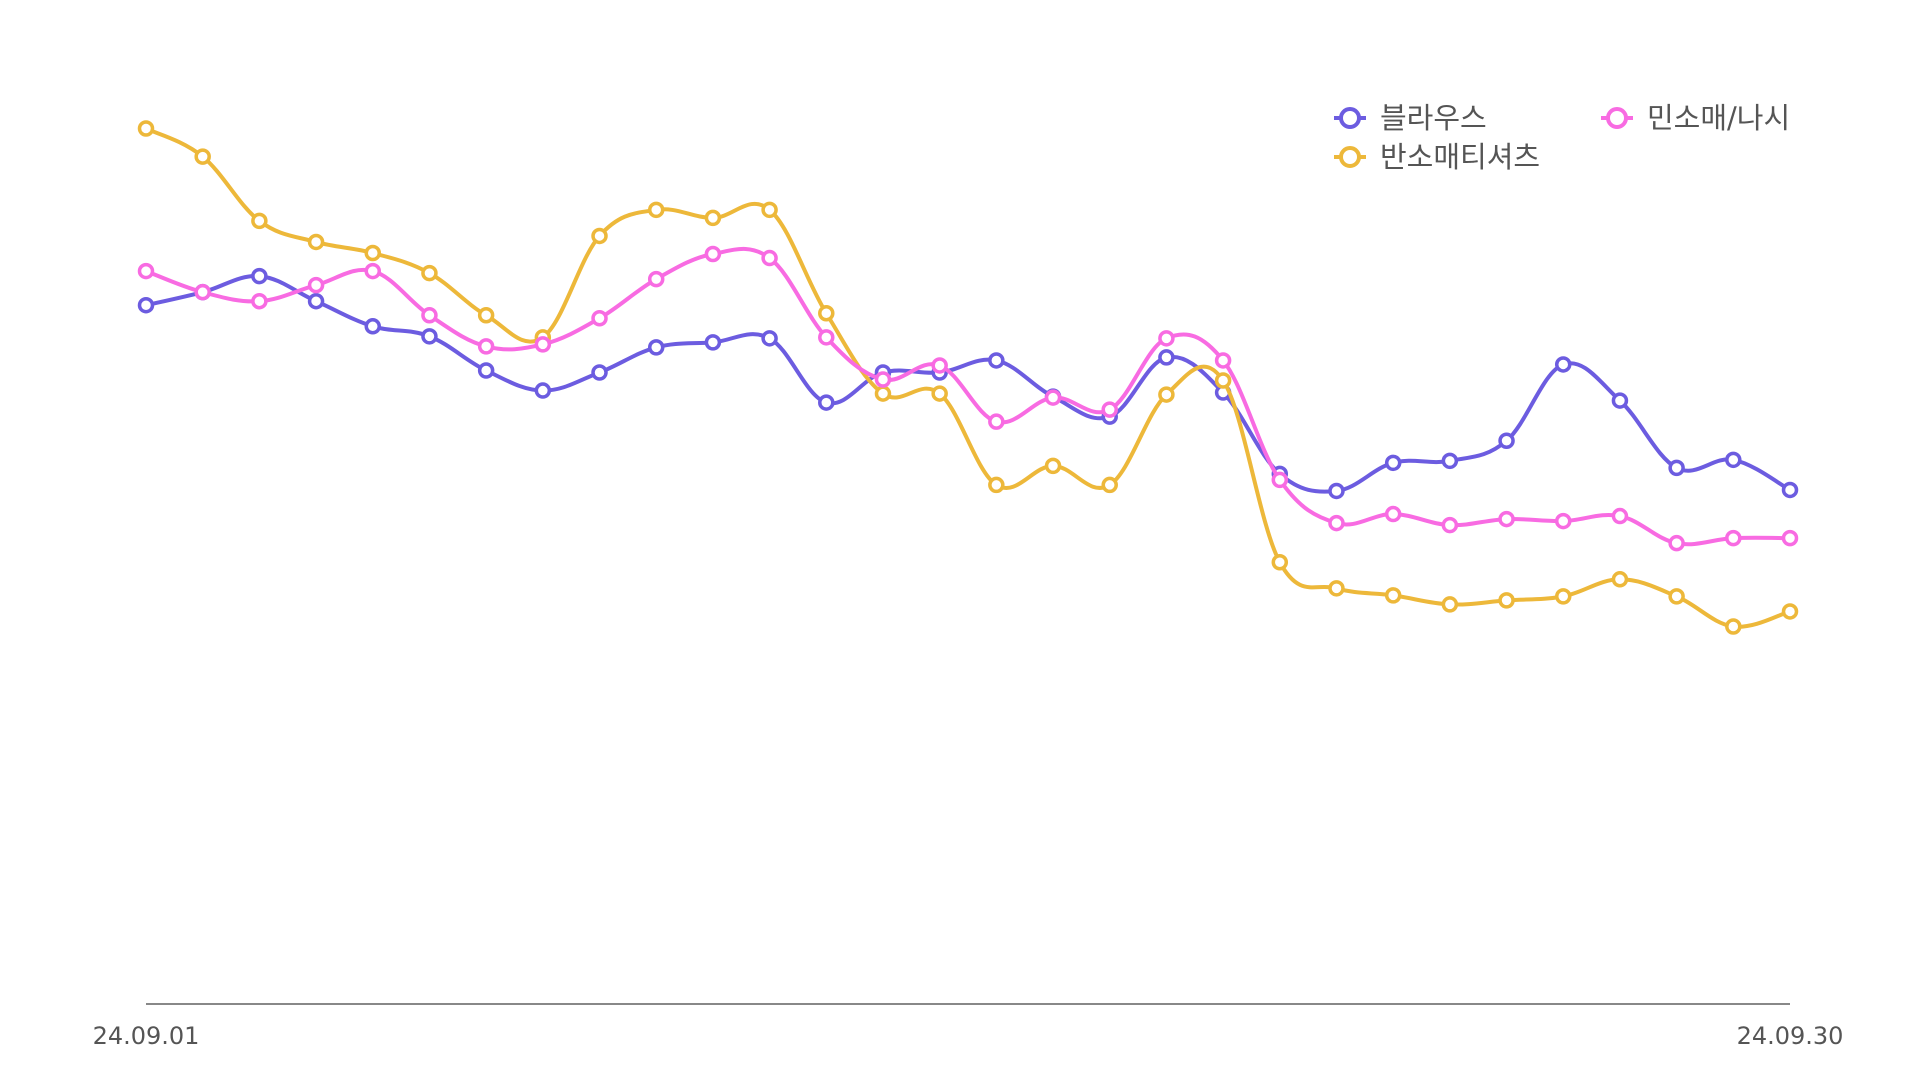 This screenshot has height=1084, width=1920. I want to click on legend-item: 반소매티셔츠, so click(1437, 157).